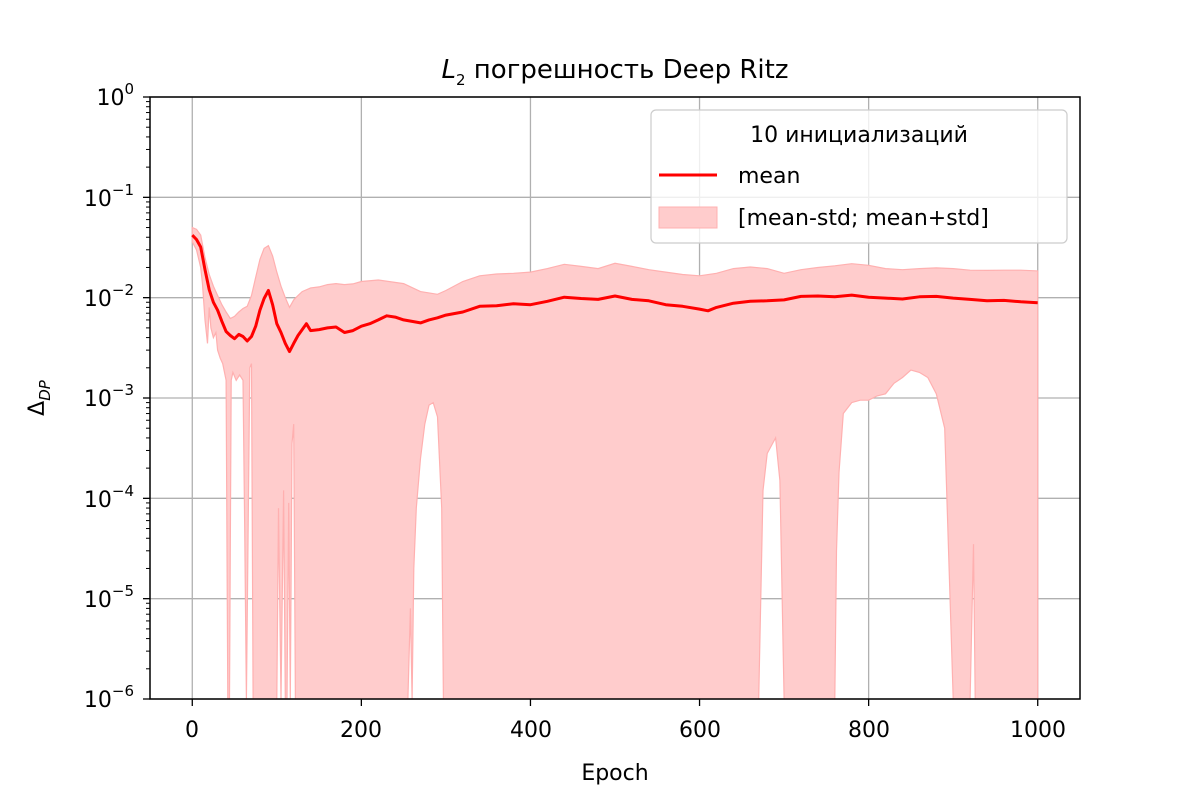 This screenshot has width=1200, height=804. Describe the element at coordinates (109, 497) in the screenshot. I see `y-tick-label-1e-4: 10⁻⁴` at that location.